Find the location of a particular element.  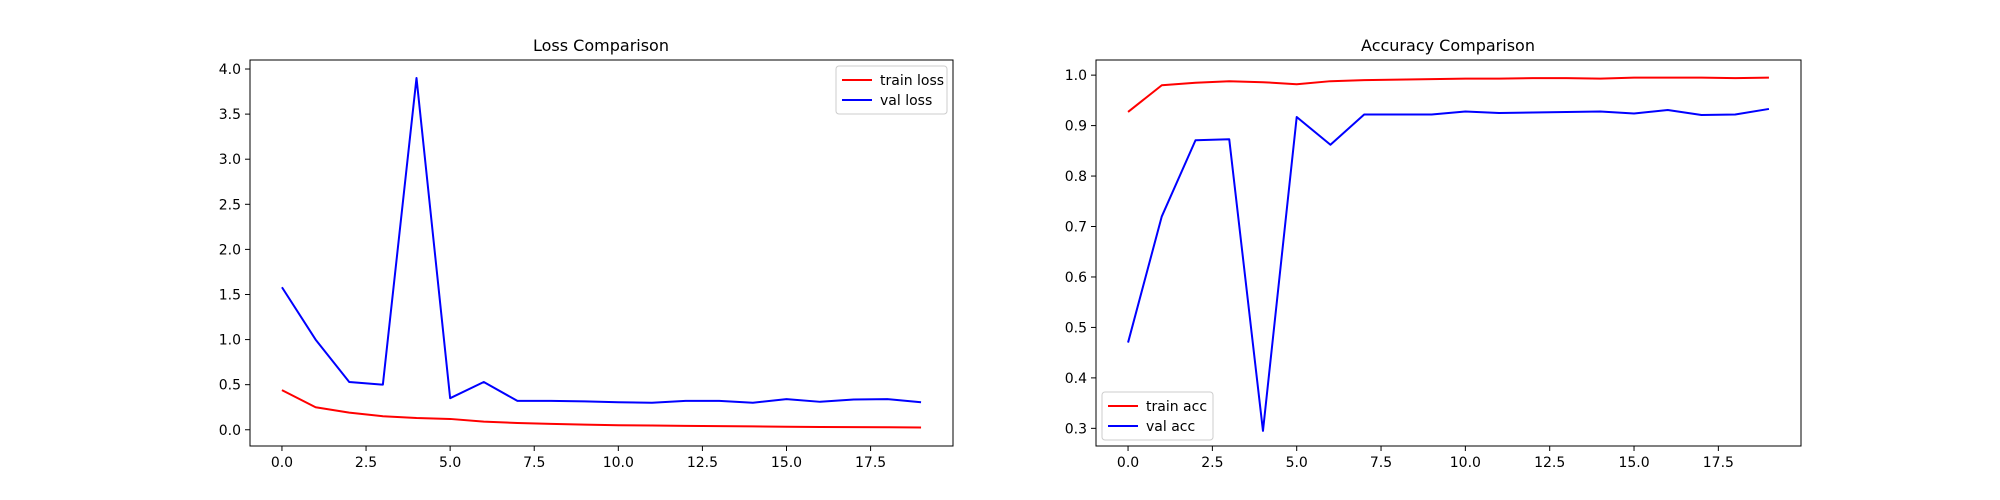

accuracy-y-tick-label: 0.9 is located at coordinates (1076, 127).